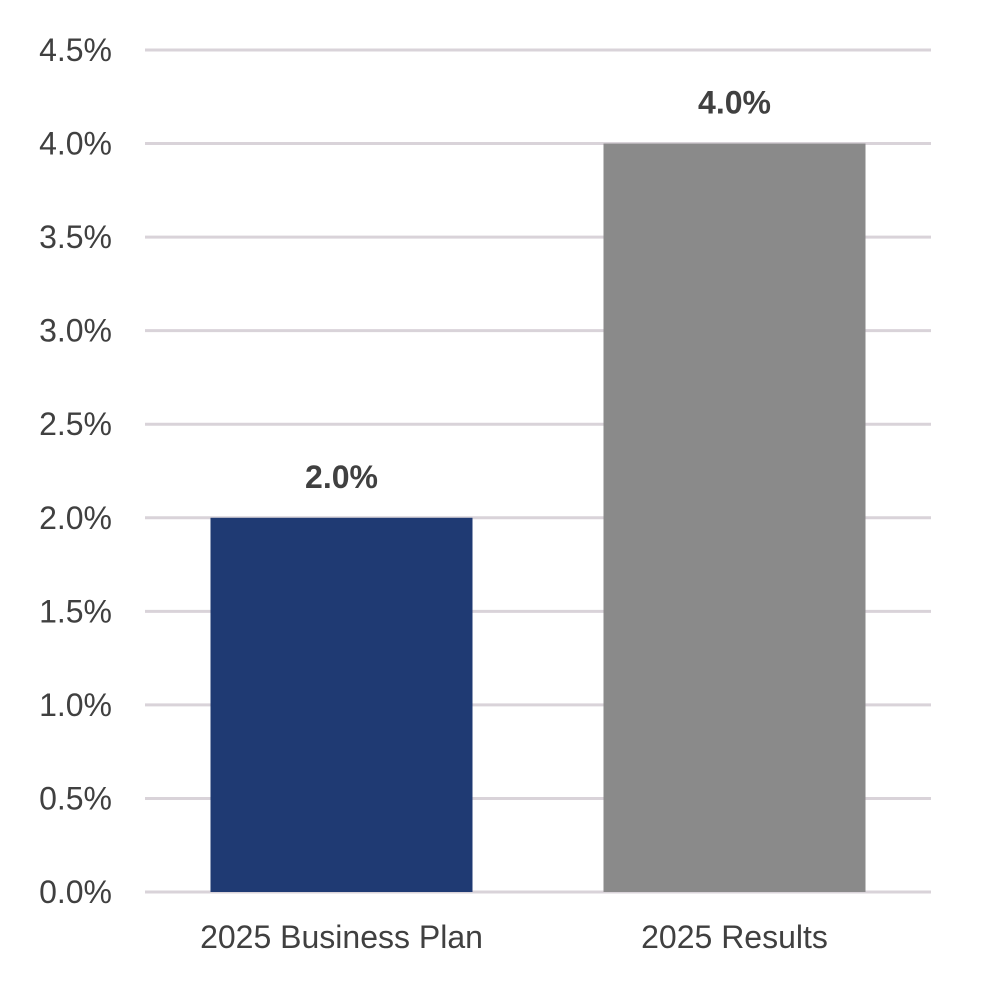 Image resolution: width=981 pixels, height=985 pixels. Describe the element at coordinates (75, 892) in the screenshot. I see `y-tick-label: 0.0%` at that location.